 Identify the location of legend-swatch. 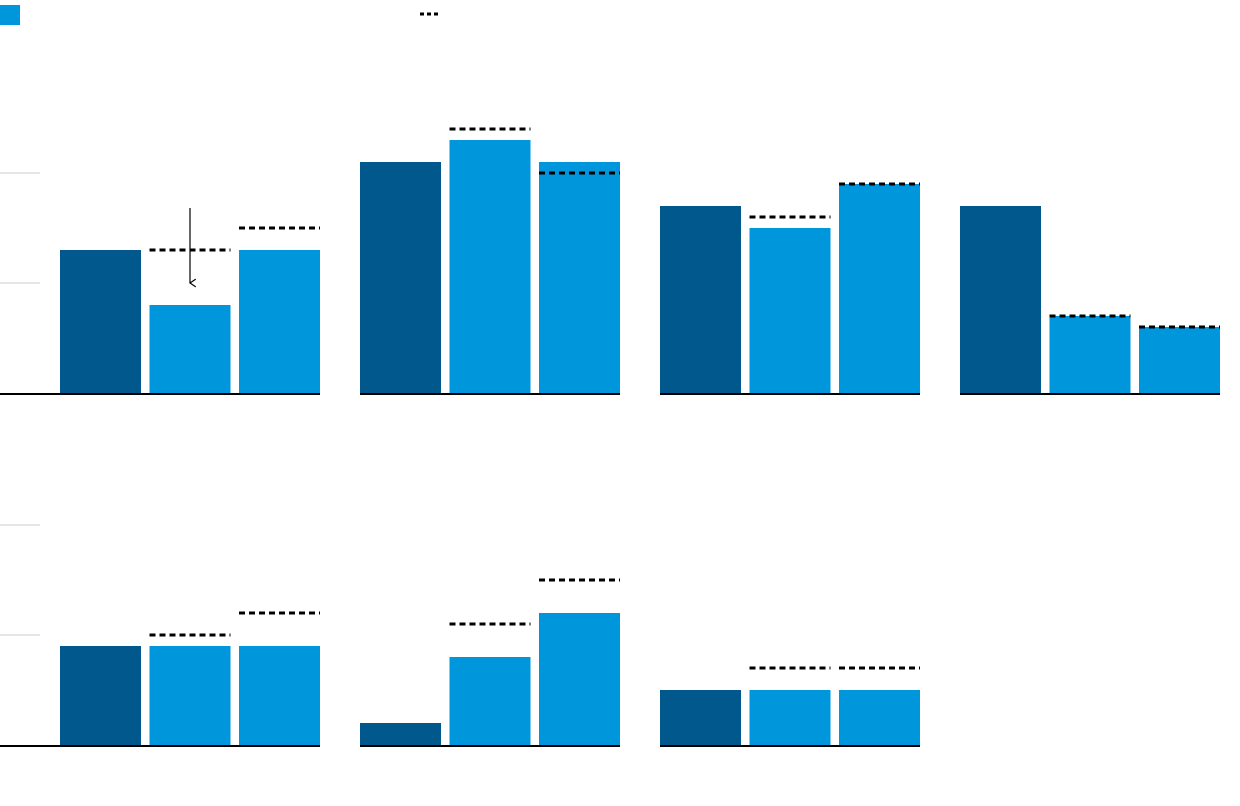
(10, 15).